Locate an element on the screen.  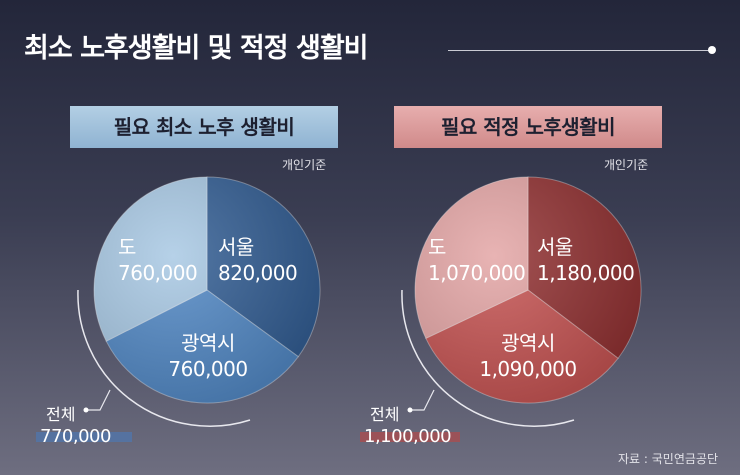
min-chart-total-bar is located at coordinates (84, 437).